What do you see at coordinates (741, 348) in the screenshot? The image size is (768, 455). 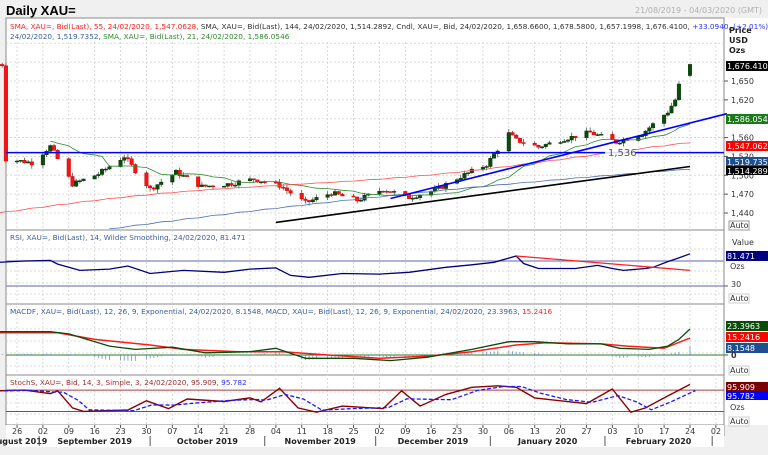 I see `tag-macd-hist: 8.1548` at bounding box center [741, 348].